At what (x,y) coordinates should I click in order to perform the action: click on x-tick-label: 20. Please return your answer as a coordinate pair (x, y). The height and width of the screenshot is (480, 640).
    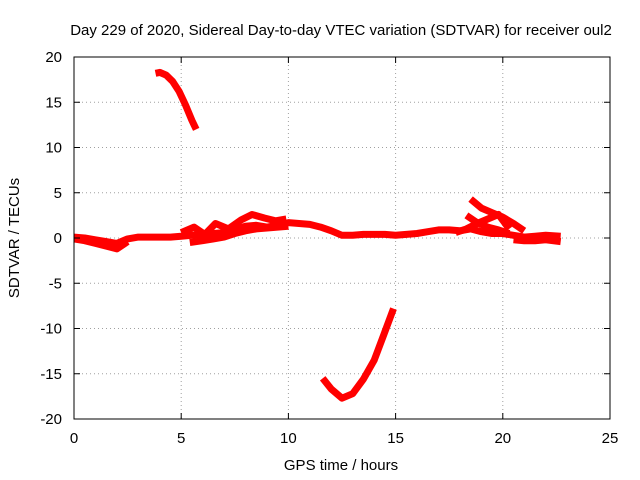
    Looking at the image, I should click on (502, 438).